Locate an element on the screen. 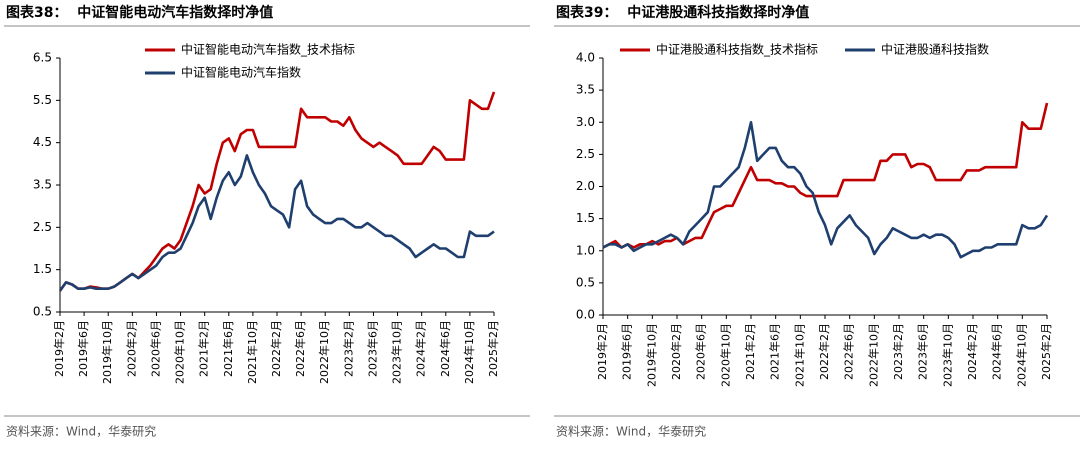 The height and width of the screenshot is (476, 1080). legend-label: 中证智能电动汽车指数_技术指标 is located at coordinates (268, 49).